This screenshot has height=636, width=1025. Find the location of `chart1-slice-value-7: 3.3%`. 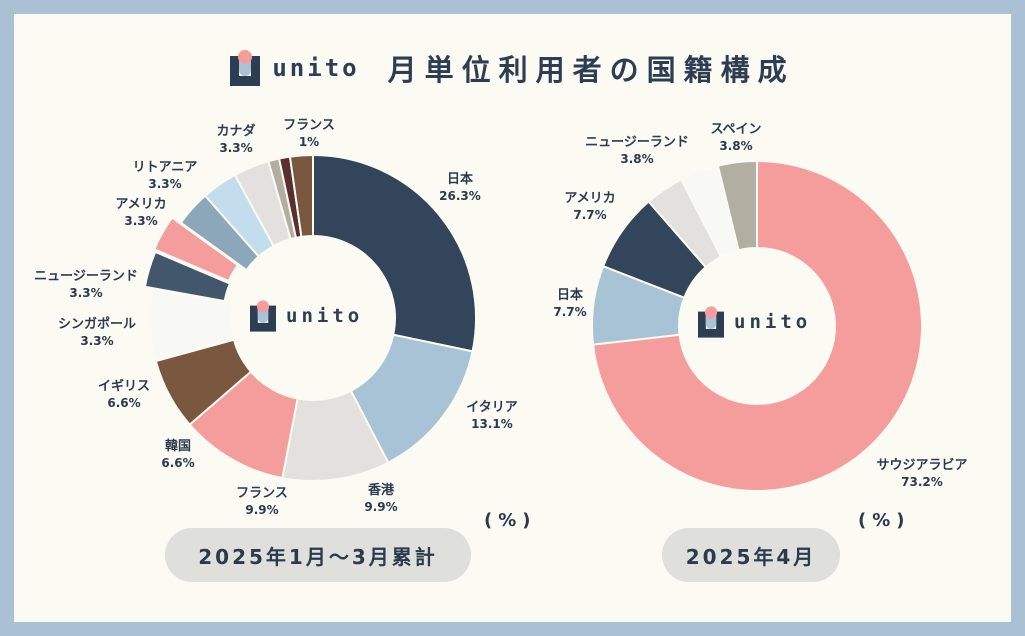

chart1-slice-value-7: 3.3% is located at coordinates (85, 293).